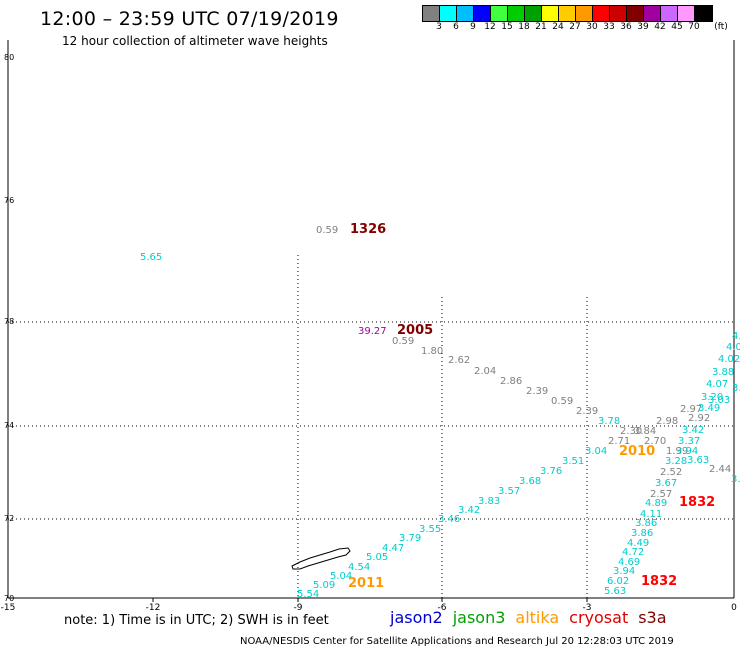 Image resolution: width=740 pixels, height=650 pixels. Describe the element at coordinates (596, 451) in the screenshot. I see `wave-height-label: 3.04` at that location.